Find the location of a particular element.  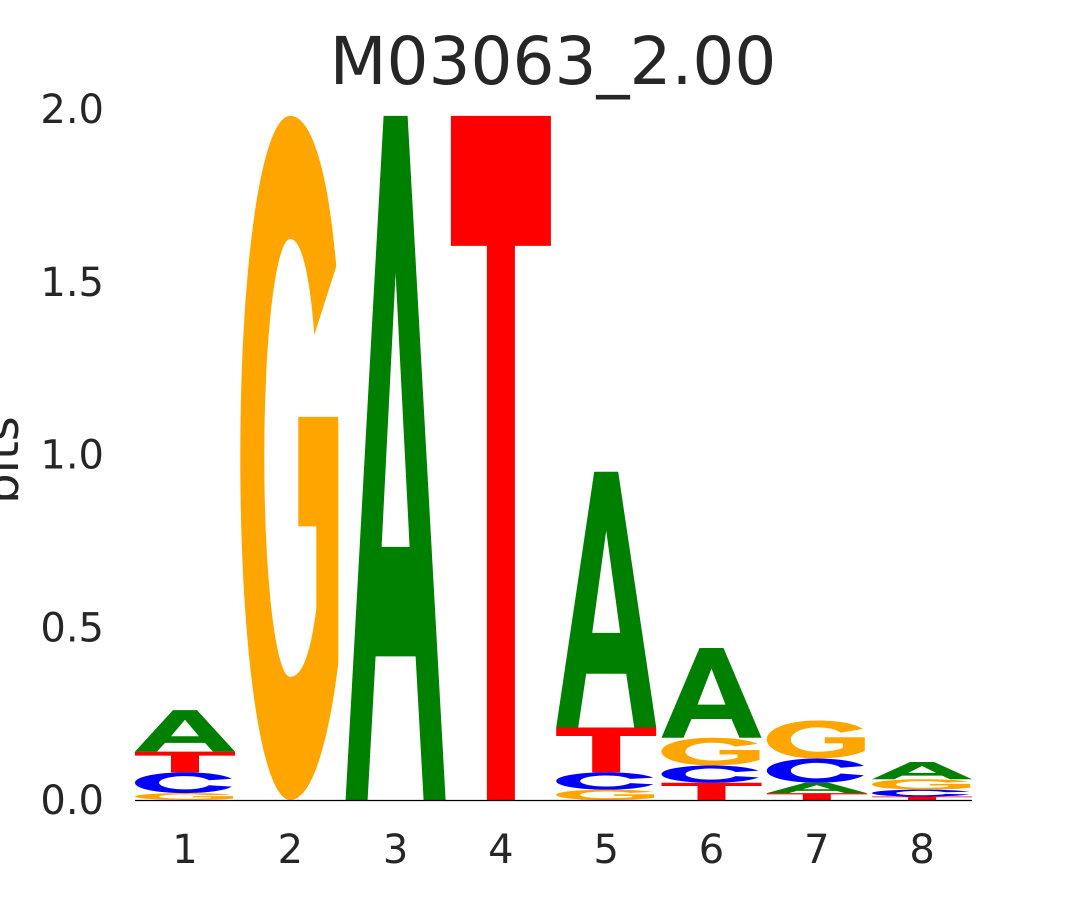

x-tick-label: 2 is located at coordinates (290, 850).